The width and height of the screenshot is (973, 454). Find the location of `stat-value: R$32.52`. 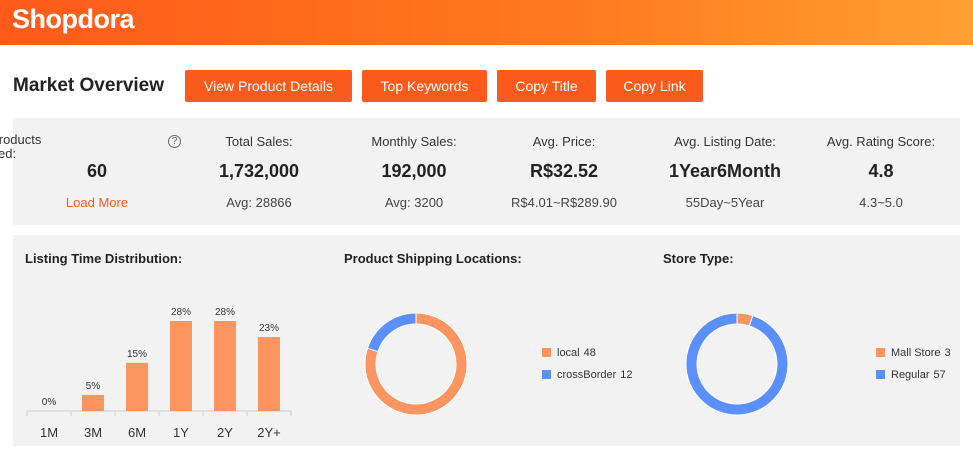

stat-value: R$32.52 is located at coordinates (564, 171).